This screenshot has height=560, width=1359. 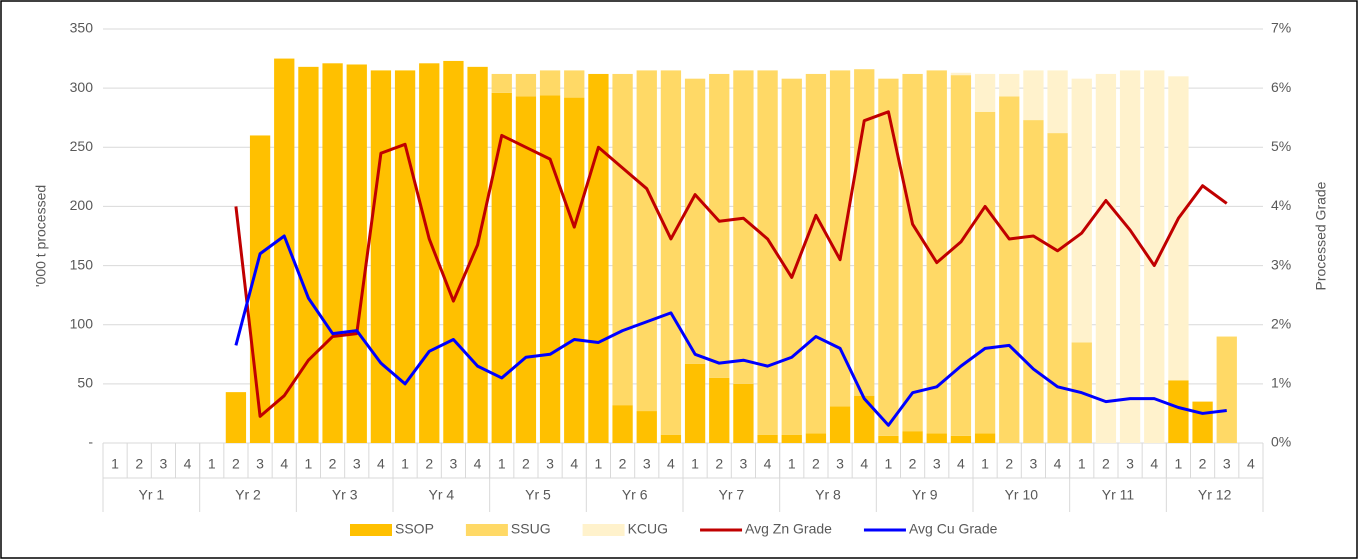 I want to click on group-label: Yr 3, so click(x=345, y=495).